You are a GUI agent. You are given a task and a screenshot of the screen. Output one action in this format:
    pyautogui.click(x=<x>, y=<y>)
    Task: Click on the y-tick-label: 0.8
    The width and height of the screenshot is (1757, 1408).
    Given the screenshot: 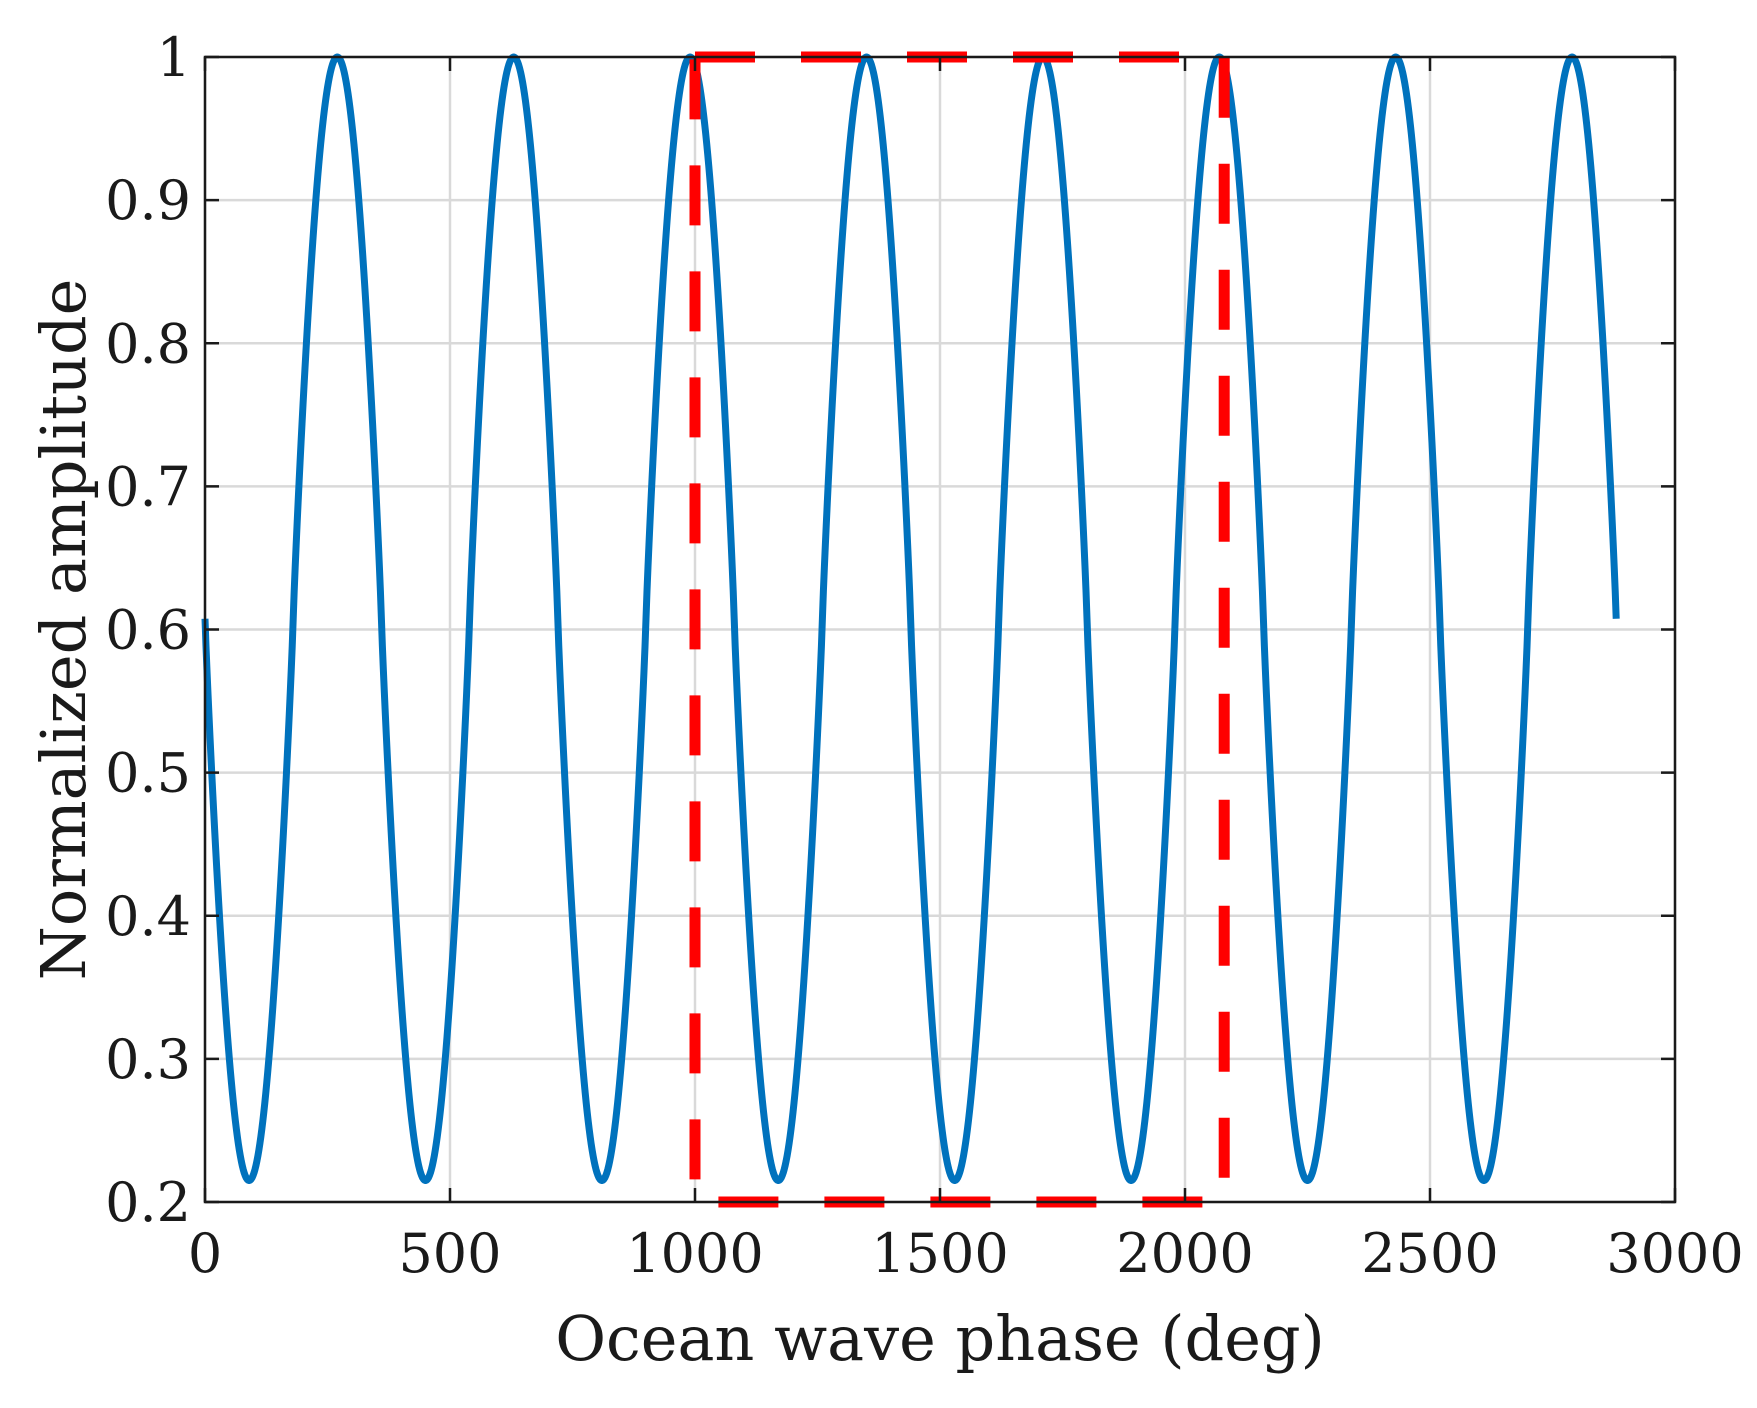 What is the action you would take?
    pyautogui.click(x=148, y=343)
    